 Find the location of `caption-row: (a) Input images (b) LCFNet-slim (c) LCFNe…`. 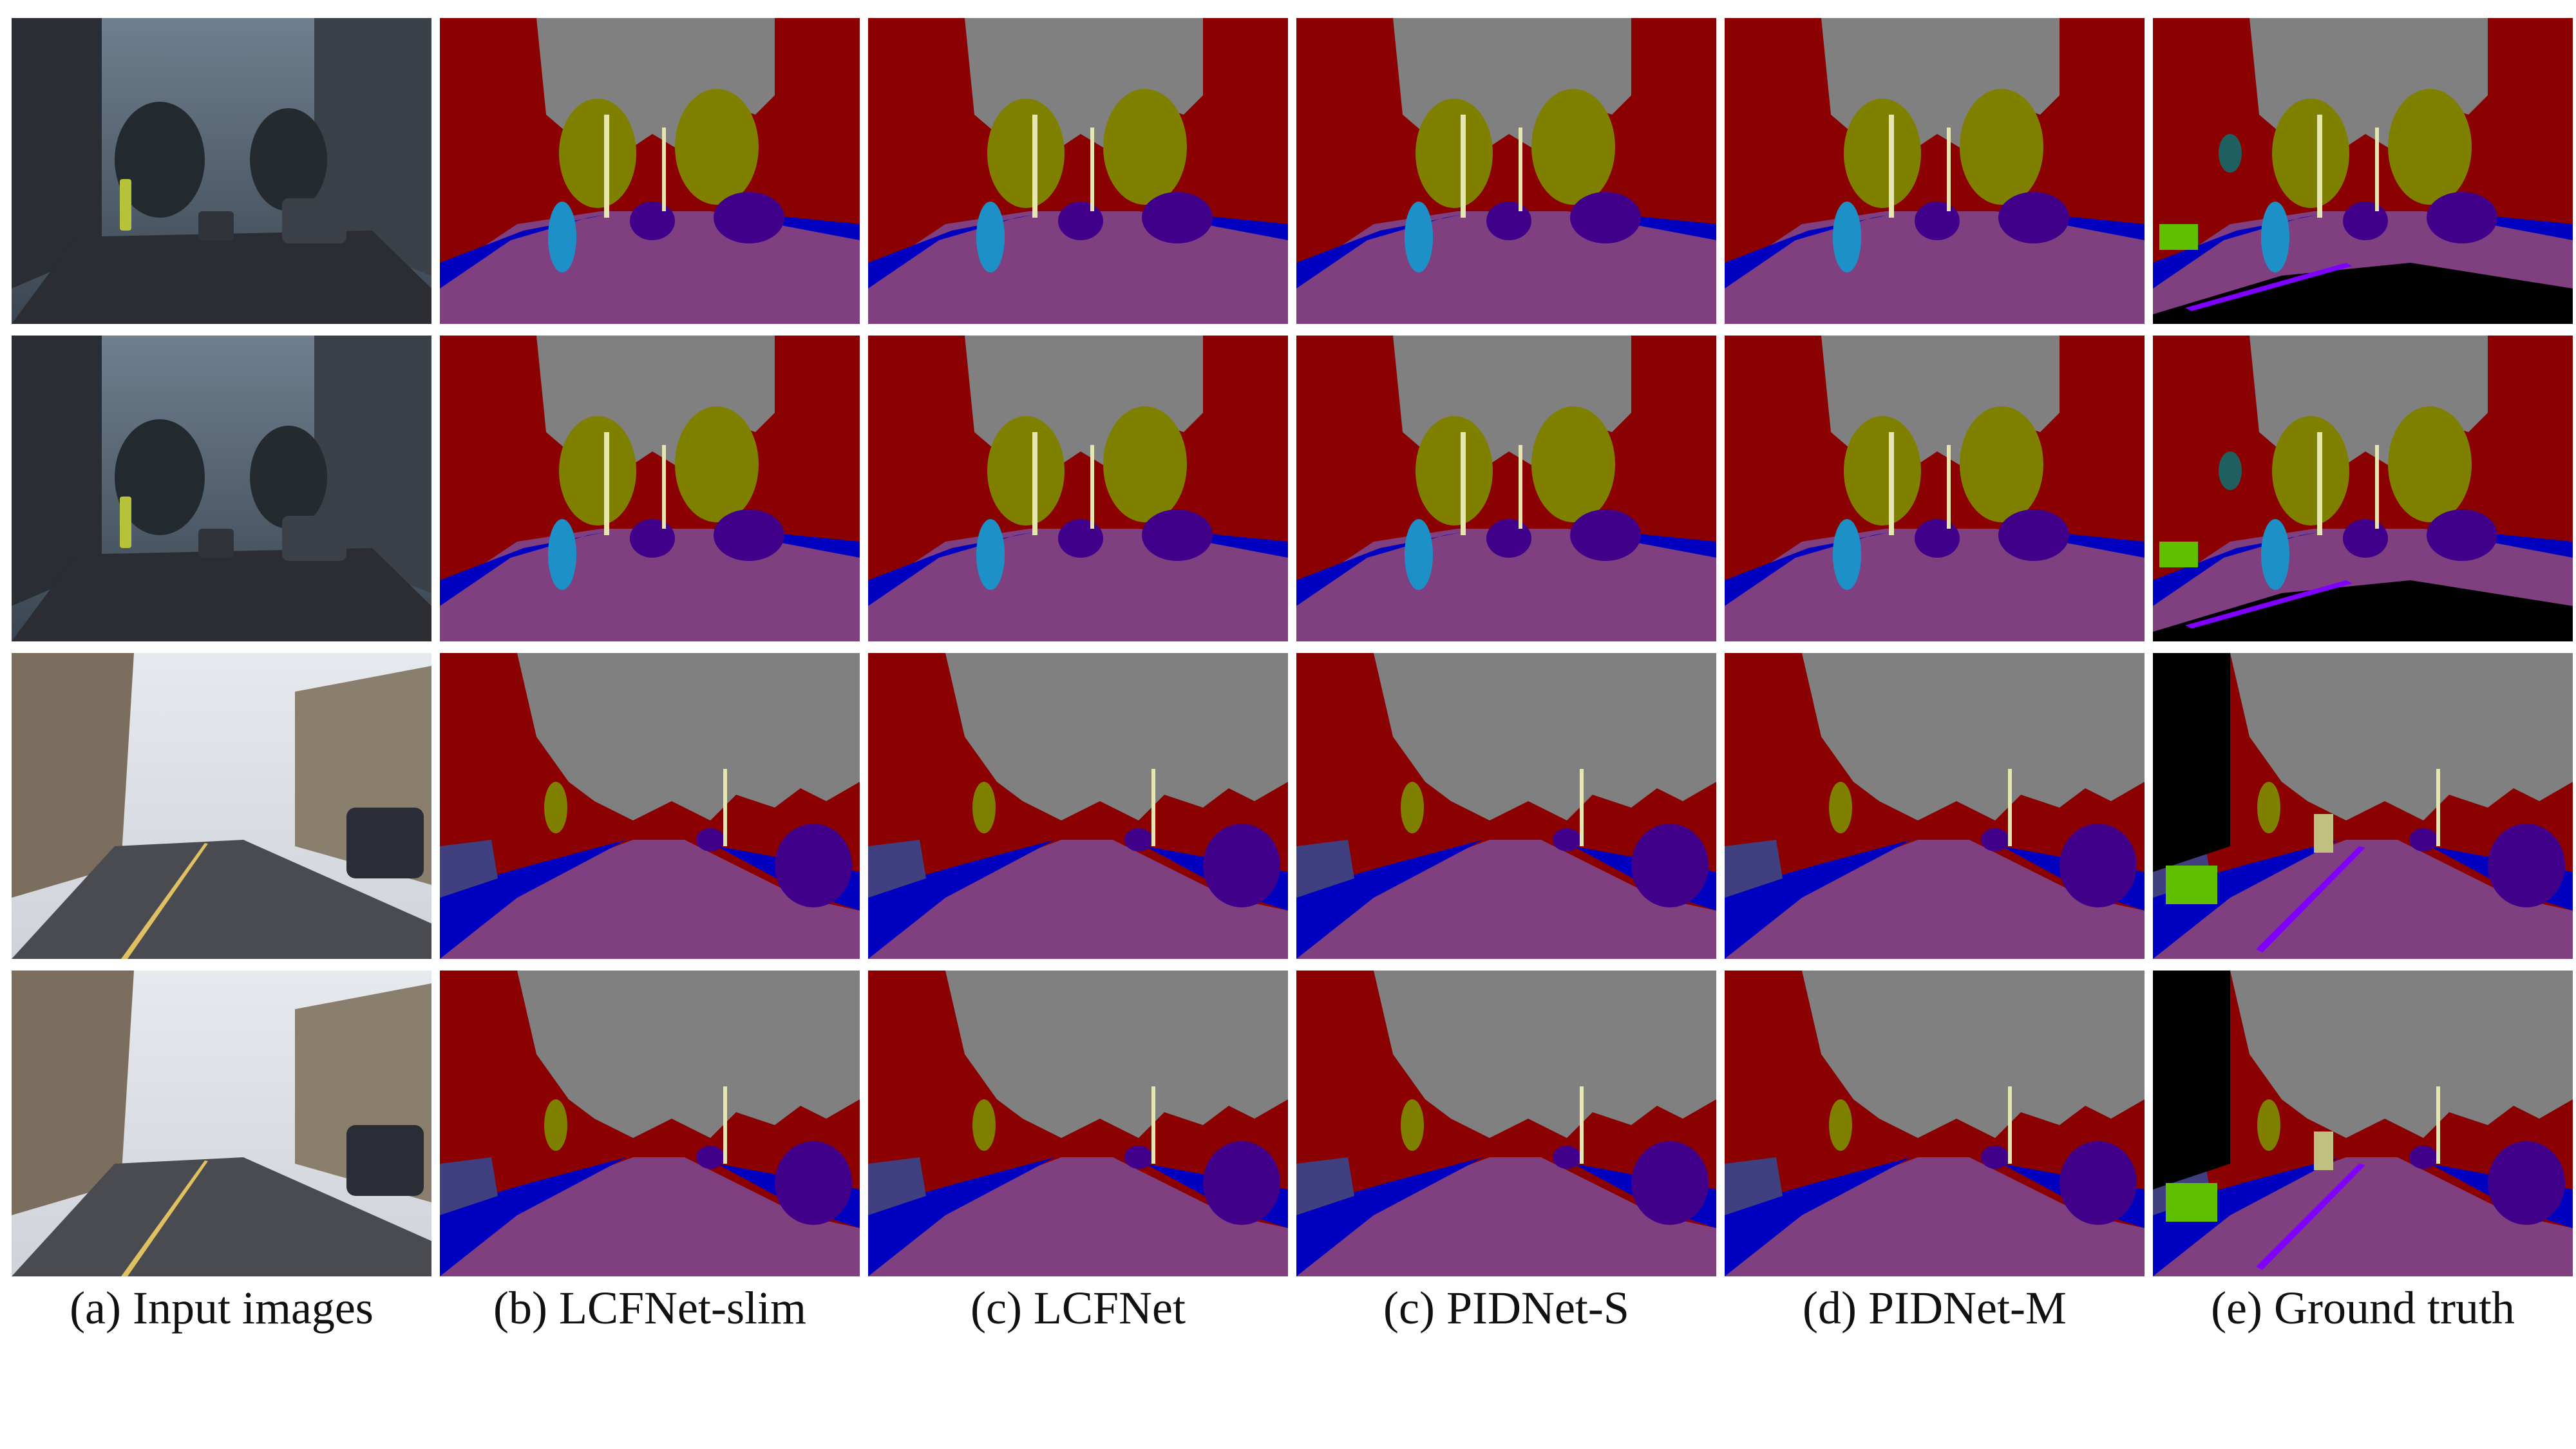

caption-row: (a) Input images (b) LCFNet-slim (c) LCFNe… is located at coordinates (1292, 1308).